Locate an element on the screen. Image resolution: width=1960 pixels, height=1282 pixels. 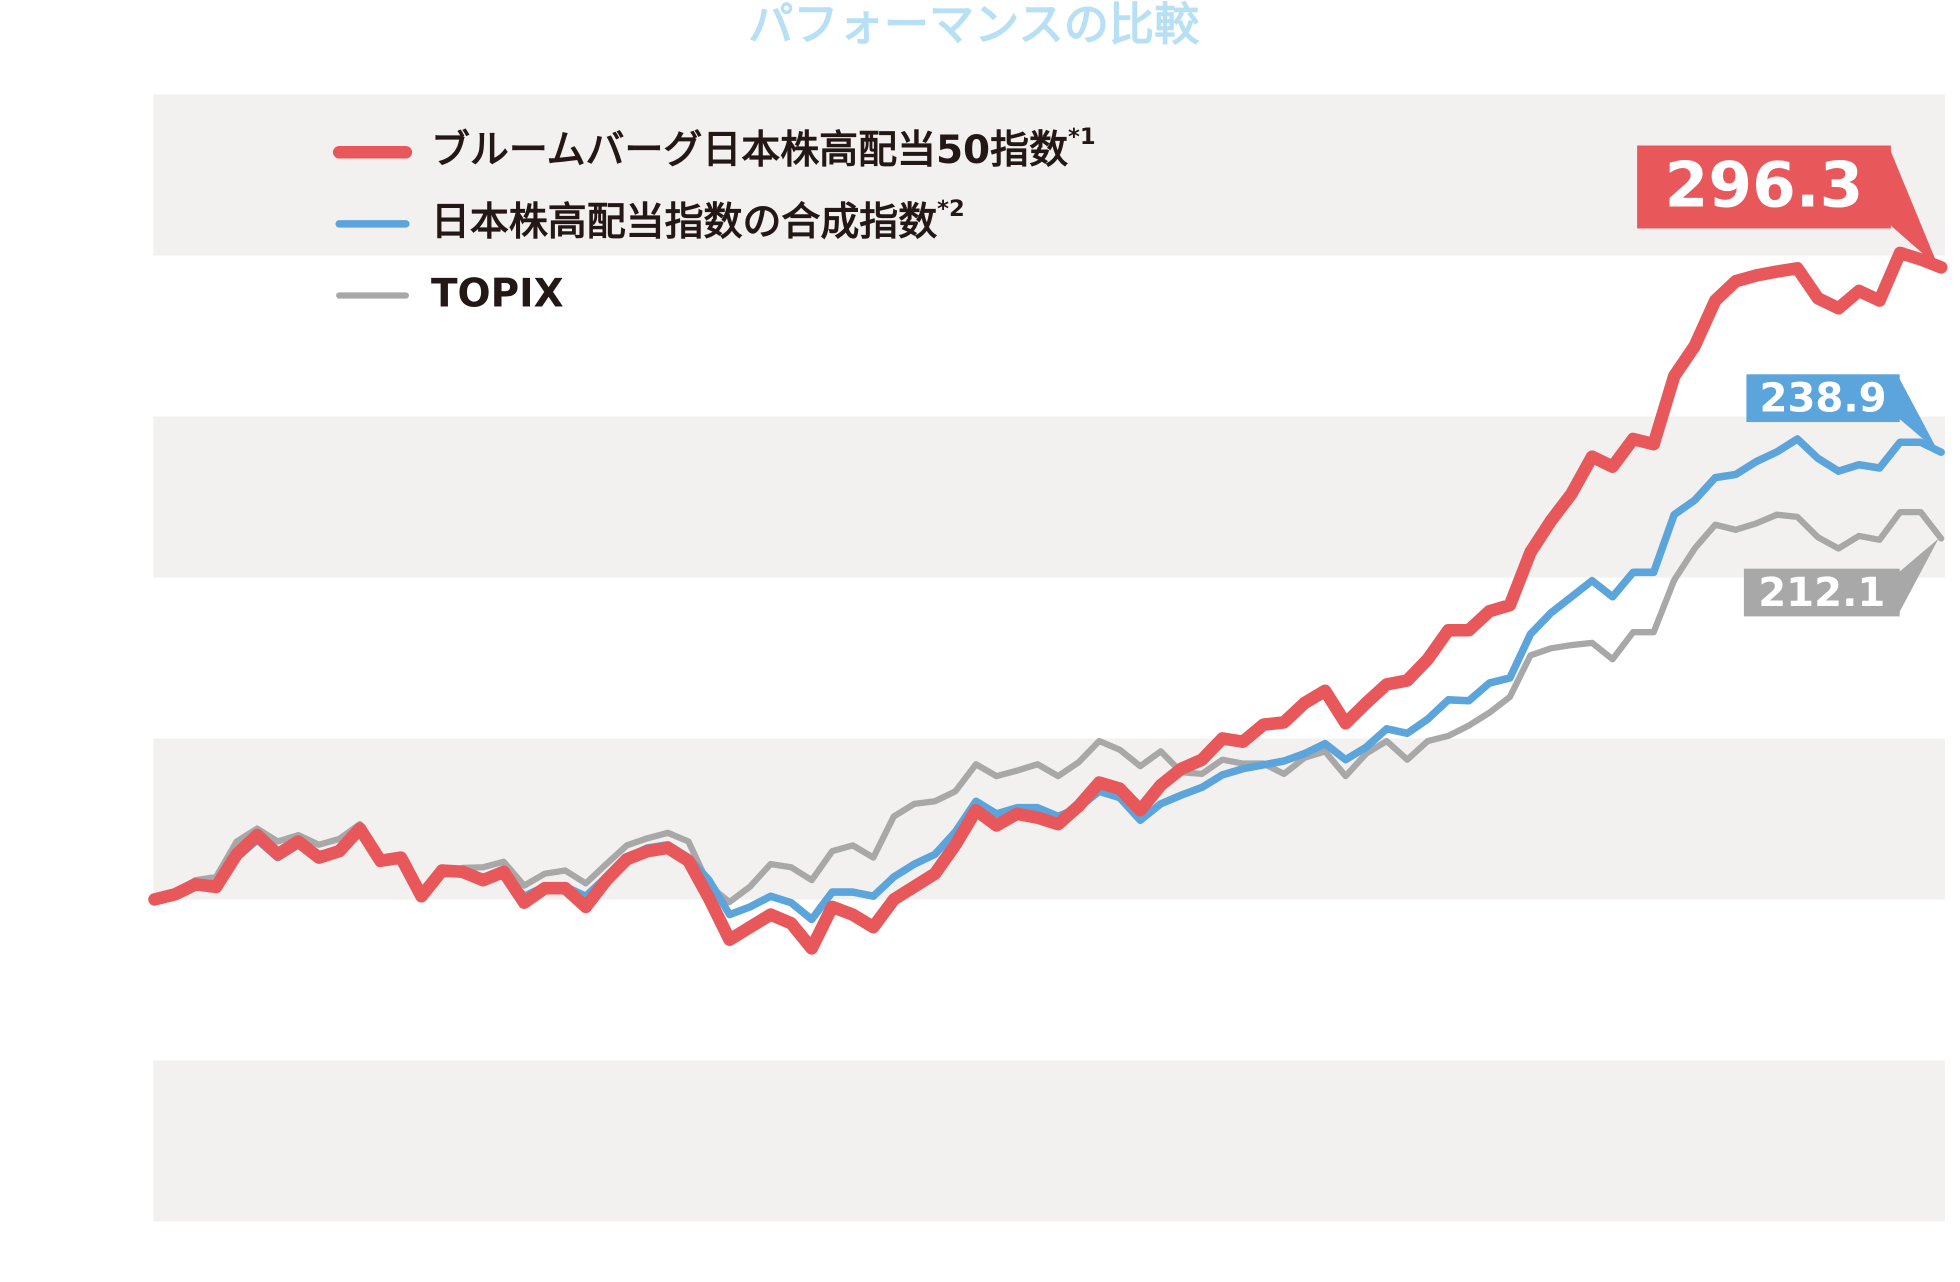
legend-name: ブルームバーグ日本株高配当50指数 is located at coordinates (749, 150).